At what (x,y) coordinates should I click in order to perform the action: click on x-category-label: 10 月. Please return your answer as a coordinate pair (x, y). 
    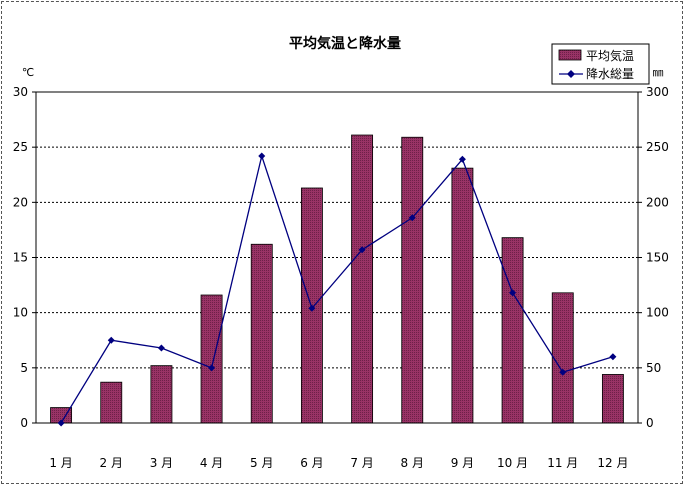
    Looking at the image, I should click on (512, 463).